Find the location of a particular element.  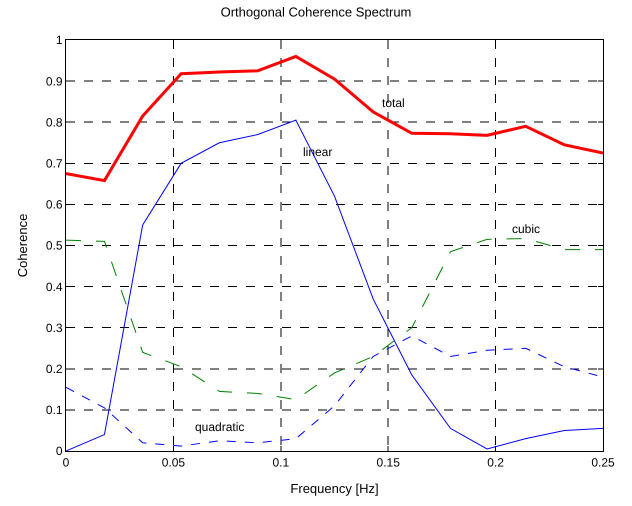

y-tick-label: 0.7 is located at coordinates (54, 163).